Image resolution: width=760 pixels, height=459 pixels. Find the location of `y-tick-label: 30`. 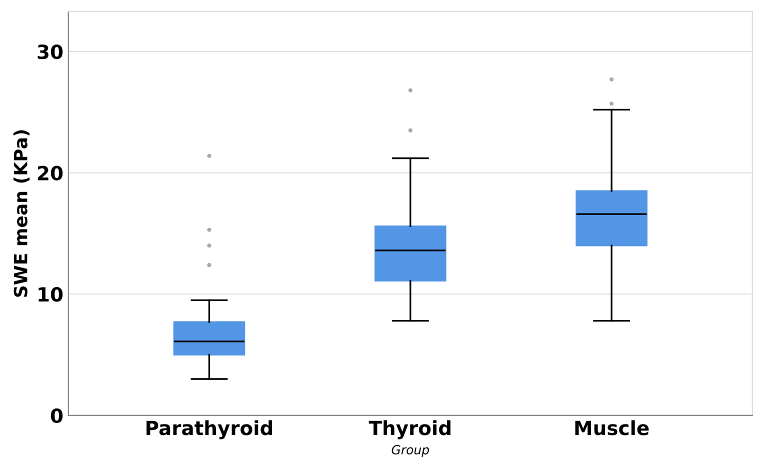

y-tick-label: 30 is located at coordinates (50, 52).